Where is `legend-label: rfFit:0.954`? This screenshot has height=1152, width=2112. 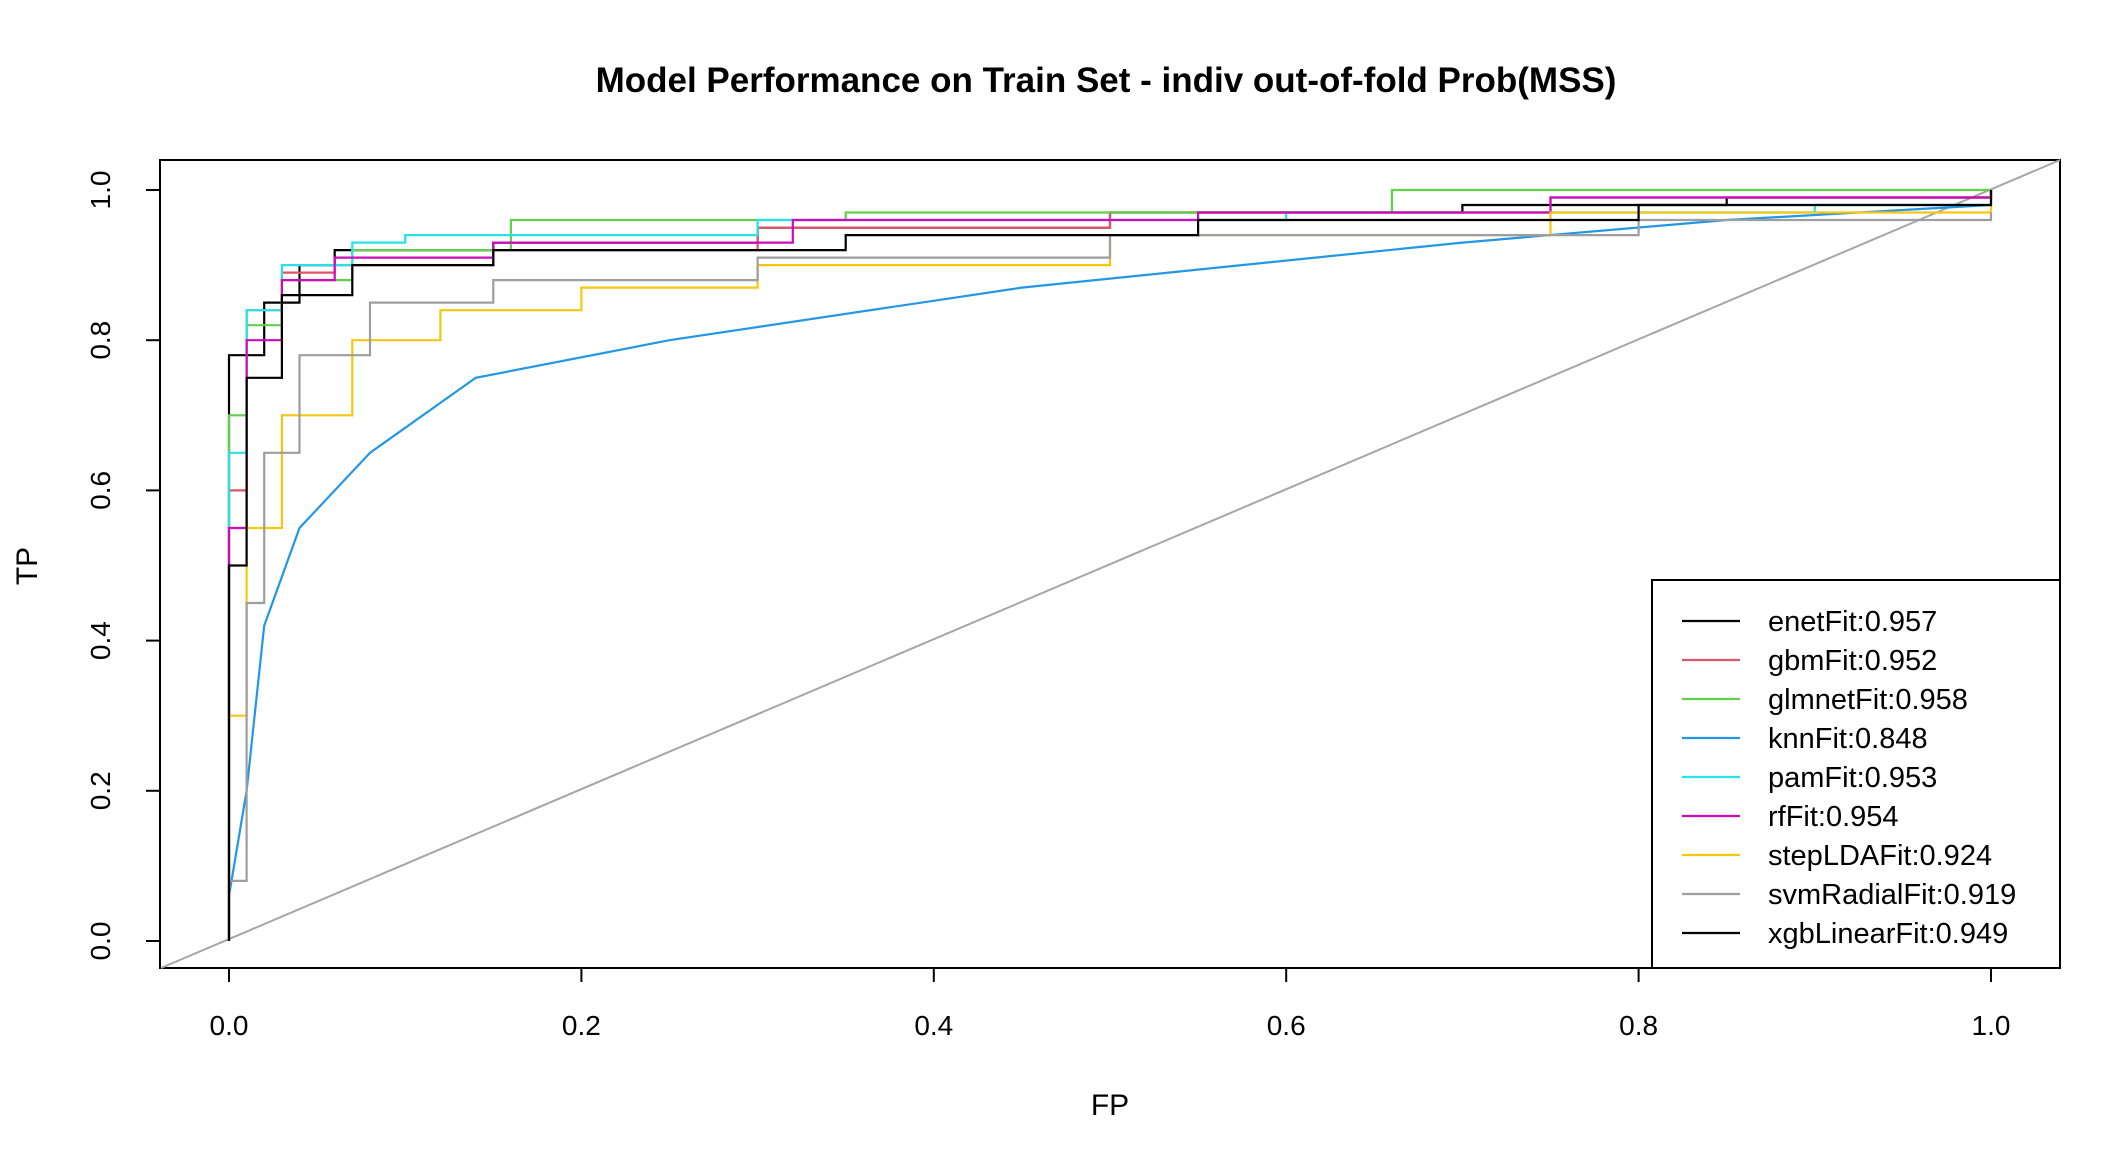
legend-label: rfFit:0.954 is located at coordinates (1833, 817).